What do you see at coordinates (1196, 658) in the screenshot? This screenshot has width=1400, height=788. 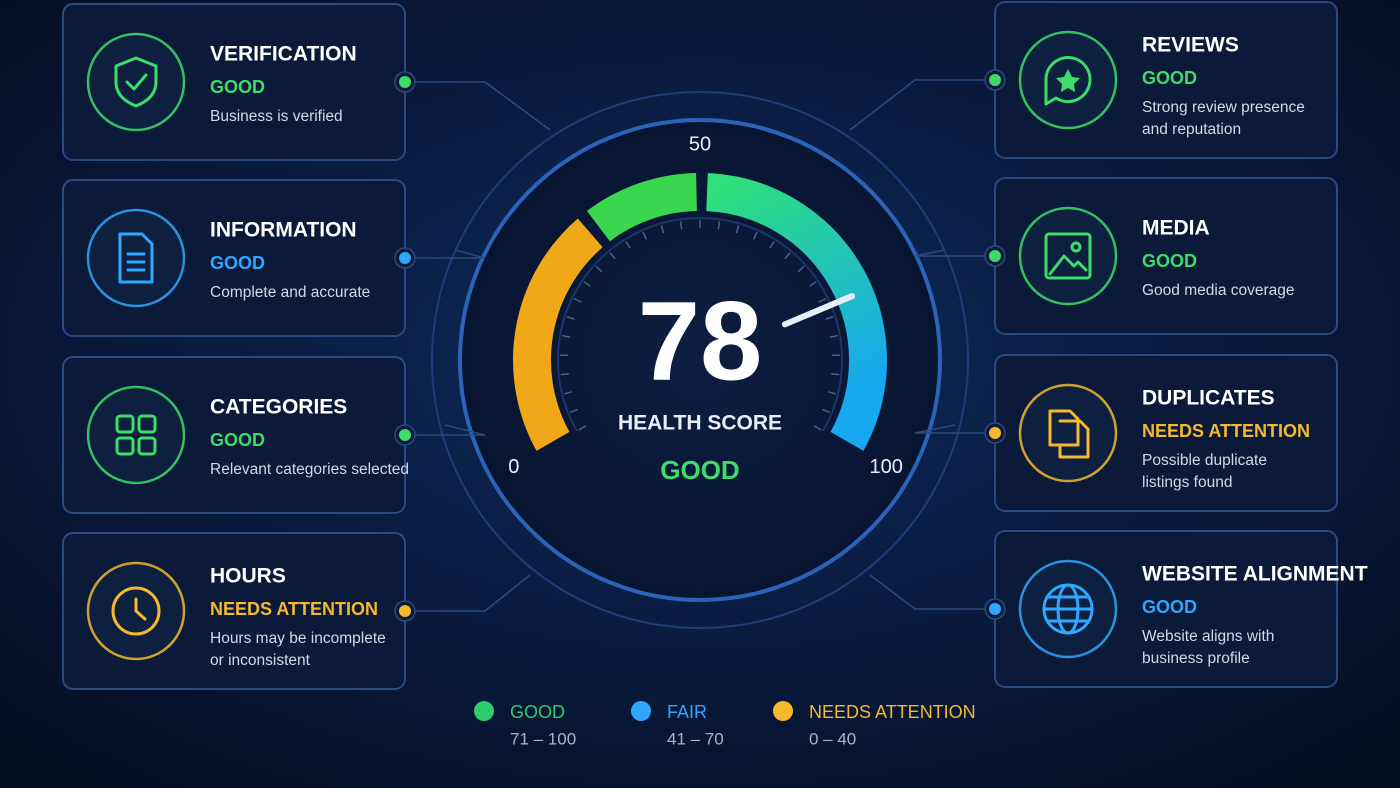 I see `card-description: business profile` at bounding box center [1196, 658].